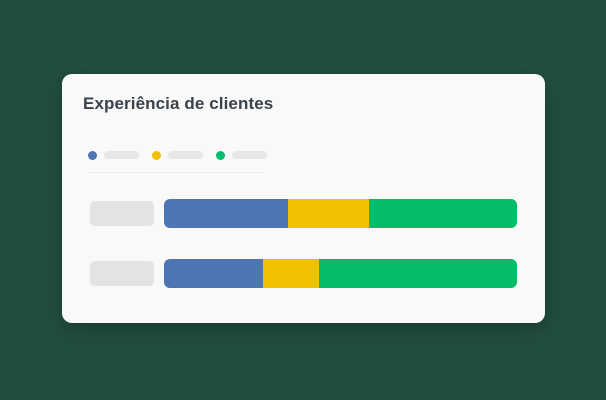  What do you see at coordinates (178, 103) in the screenshot?
I see `card-title: Experiência de clientes` at bounding box center [178, 103].